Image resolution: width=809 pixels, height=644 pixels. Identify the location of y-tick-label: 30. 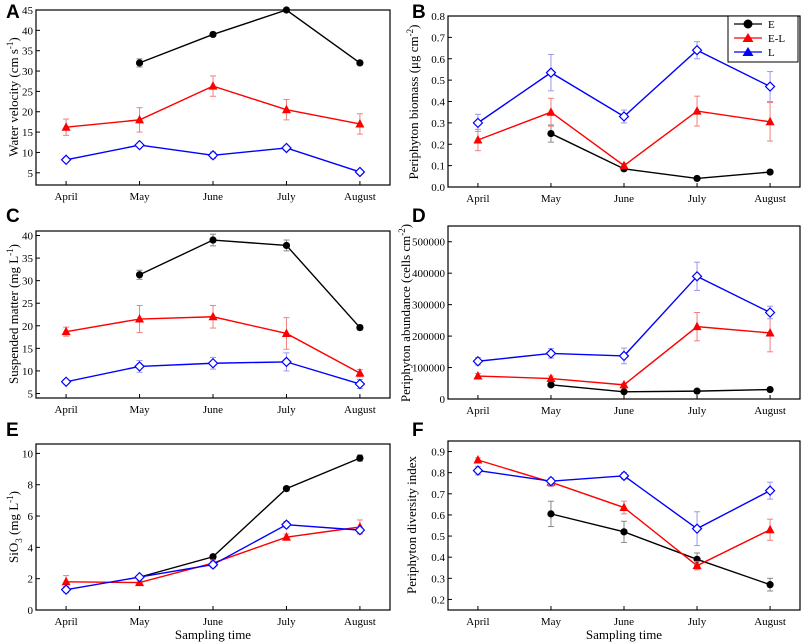
(28, 282).